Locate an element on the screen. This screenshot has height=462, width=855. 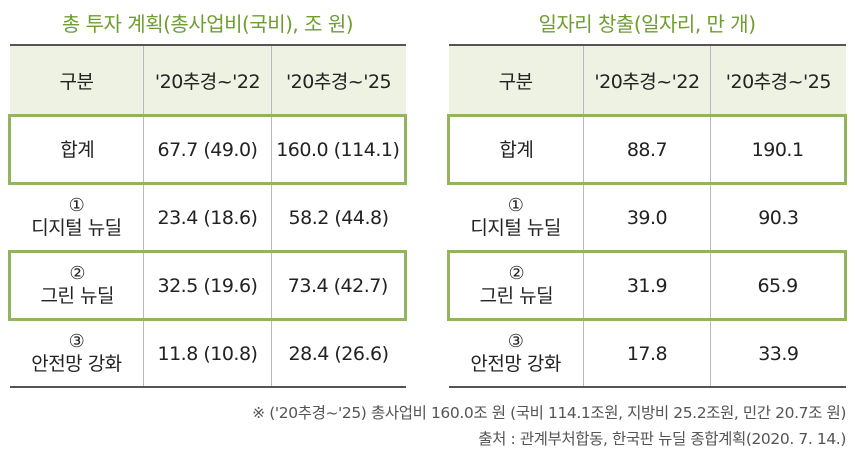
cell-value: 190.1 is located at coordinates (778, 149).